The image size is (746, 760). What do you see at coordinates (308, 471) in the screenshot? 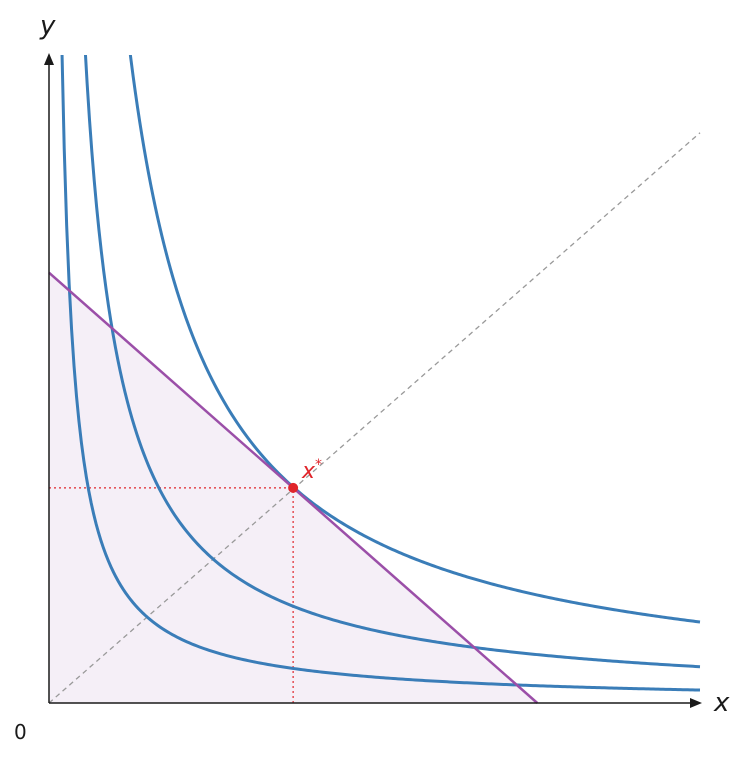
I see `optimum-label-base: x` at bounding box center [308, 471].